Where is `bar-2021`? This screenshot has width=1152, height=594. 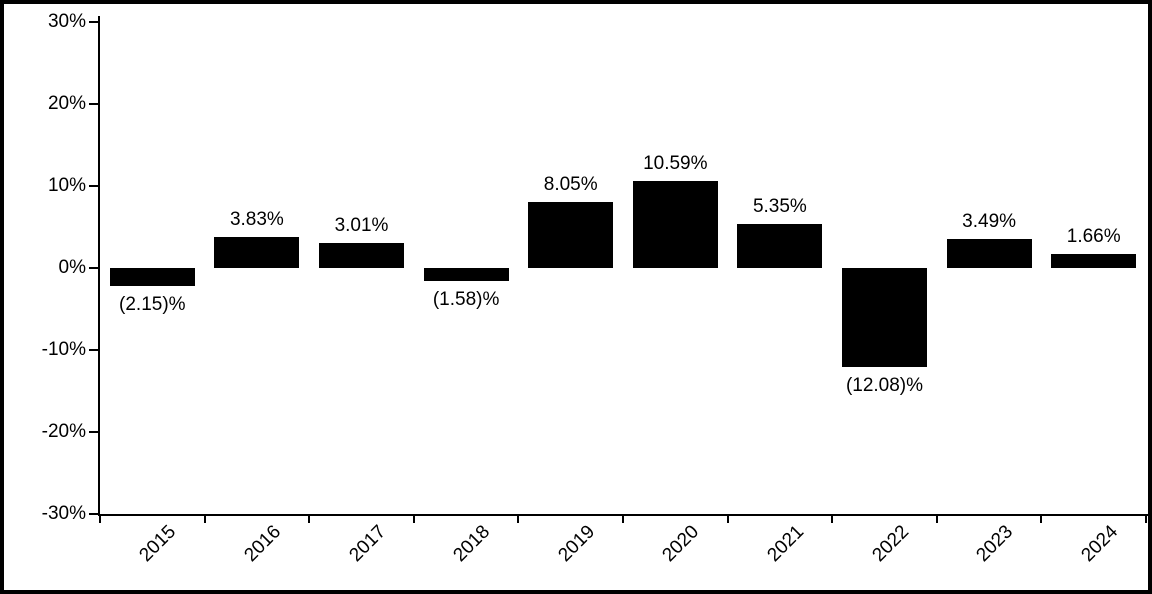 bar-2021 is located at coordinates (780, 246).